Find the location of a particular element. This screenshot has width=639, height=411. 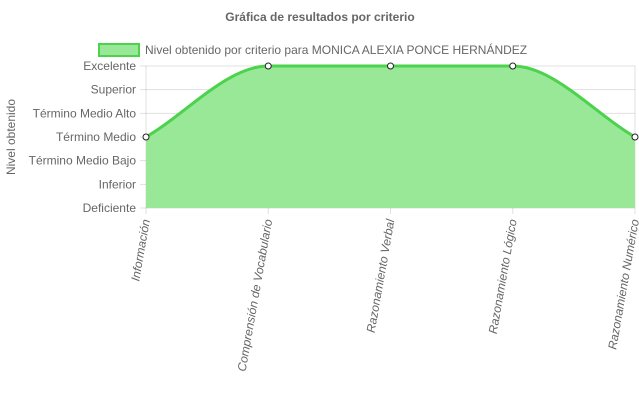

chart-title: Gráfica de resultados por criterio is located at coordinates (319, 17).